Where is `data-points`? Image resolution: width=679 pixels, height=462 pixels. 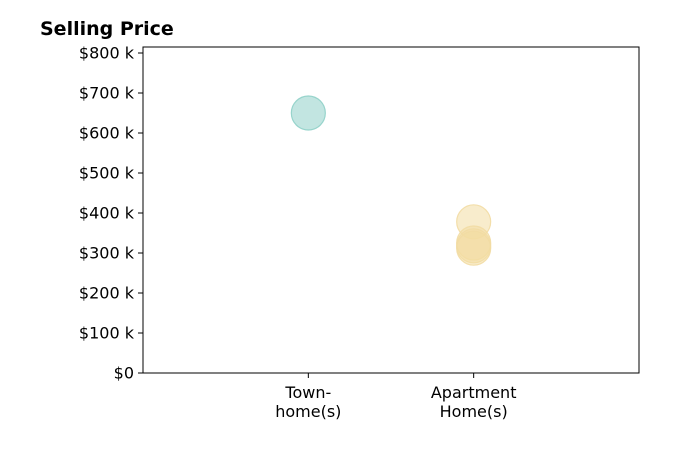 data-points is located at coordinates (391, 180).